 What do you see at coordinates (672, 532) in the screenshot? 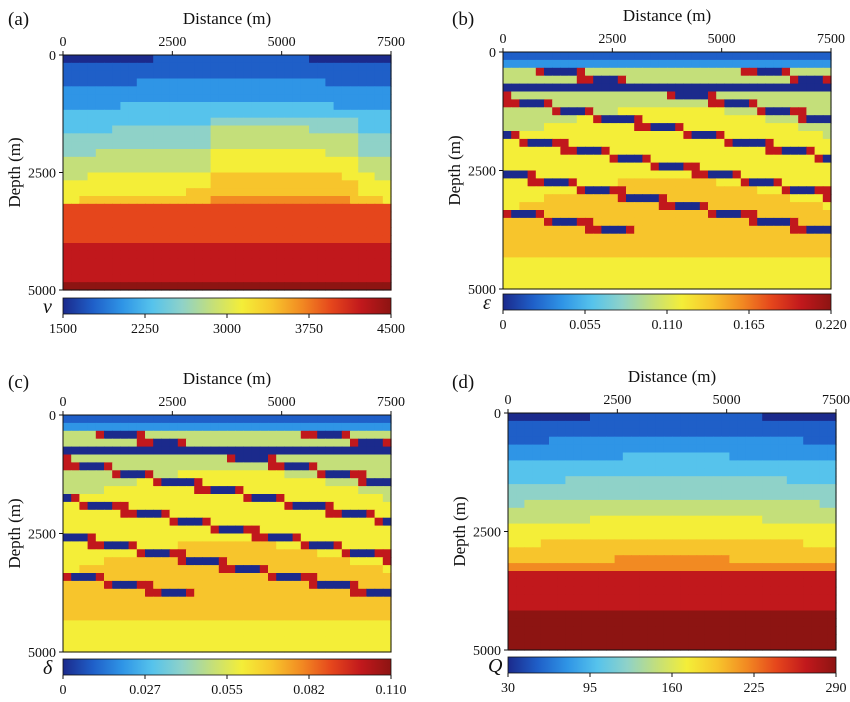
I see `heatmap-field` at bounding box center [672, 532].